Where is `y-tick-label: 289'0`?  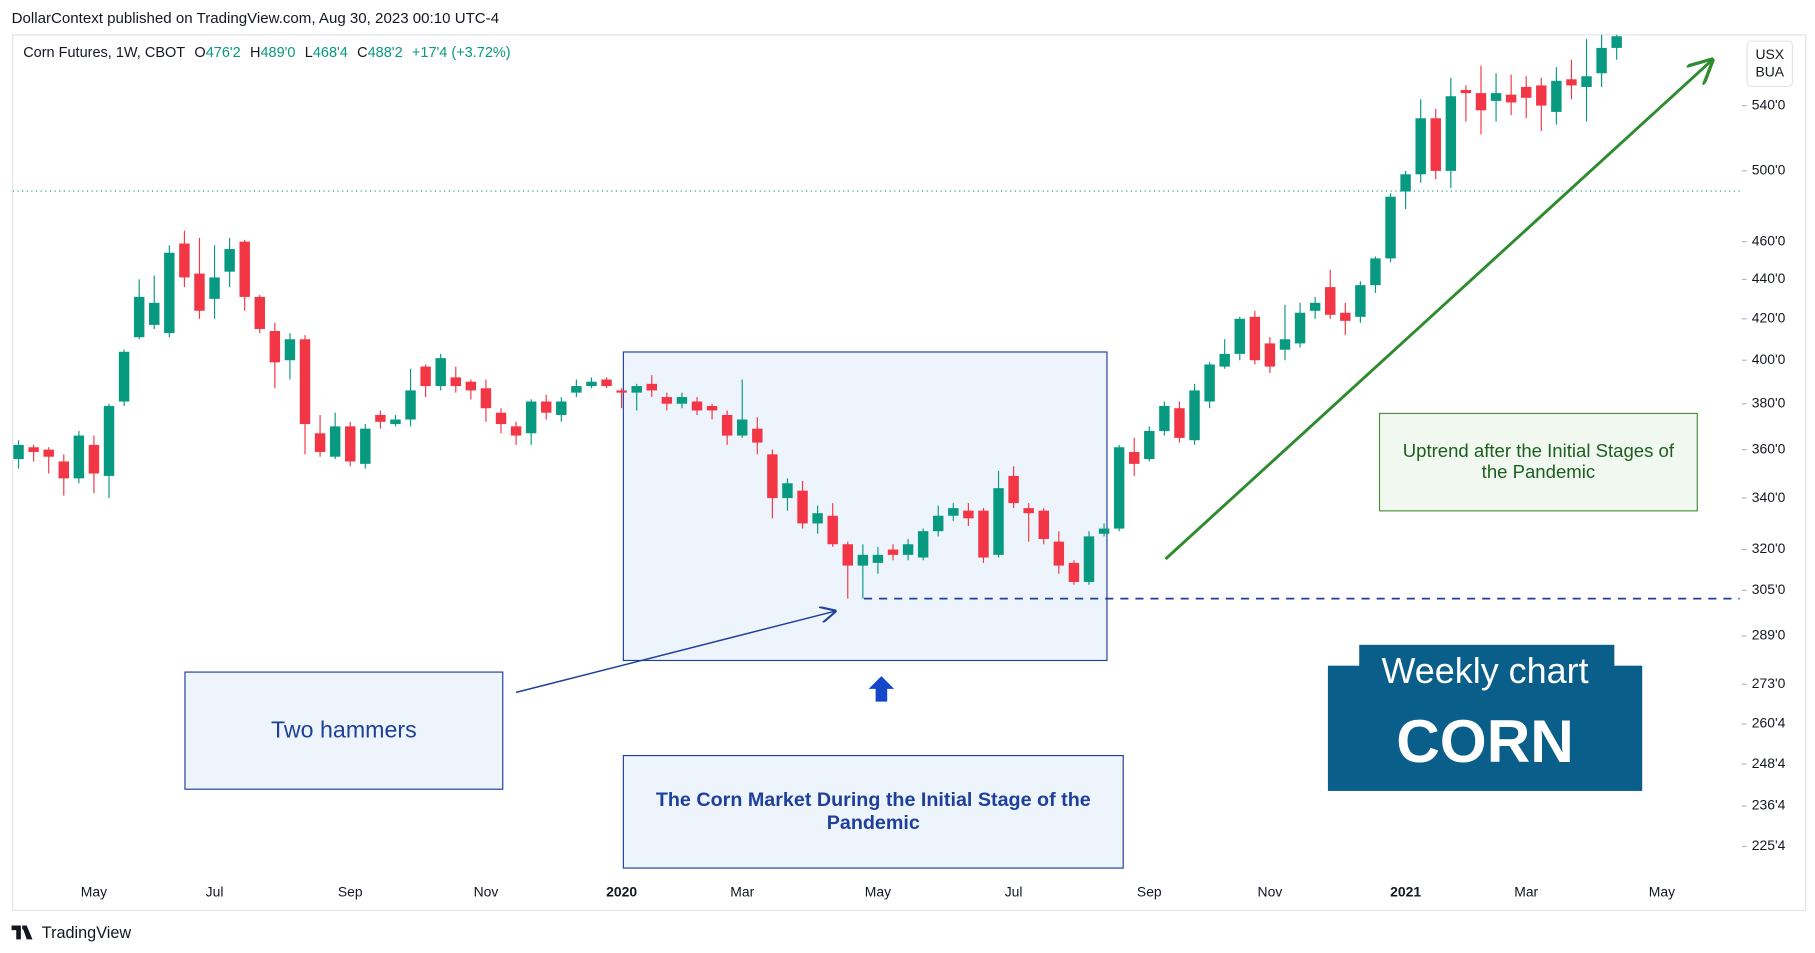
y-tick-label: 289'0 is located at coordinates (1769, 635).